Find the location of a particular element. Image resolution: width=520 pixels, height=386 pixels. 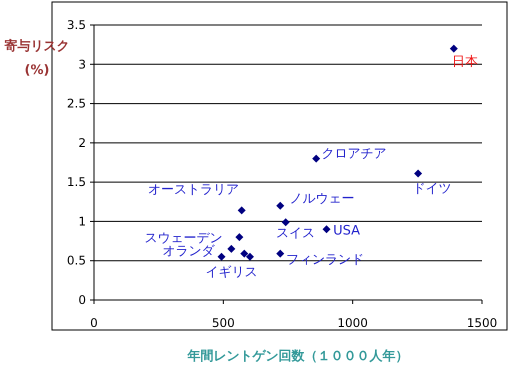

annotation: クロアチア is located at coordinates (354, 154).